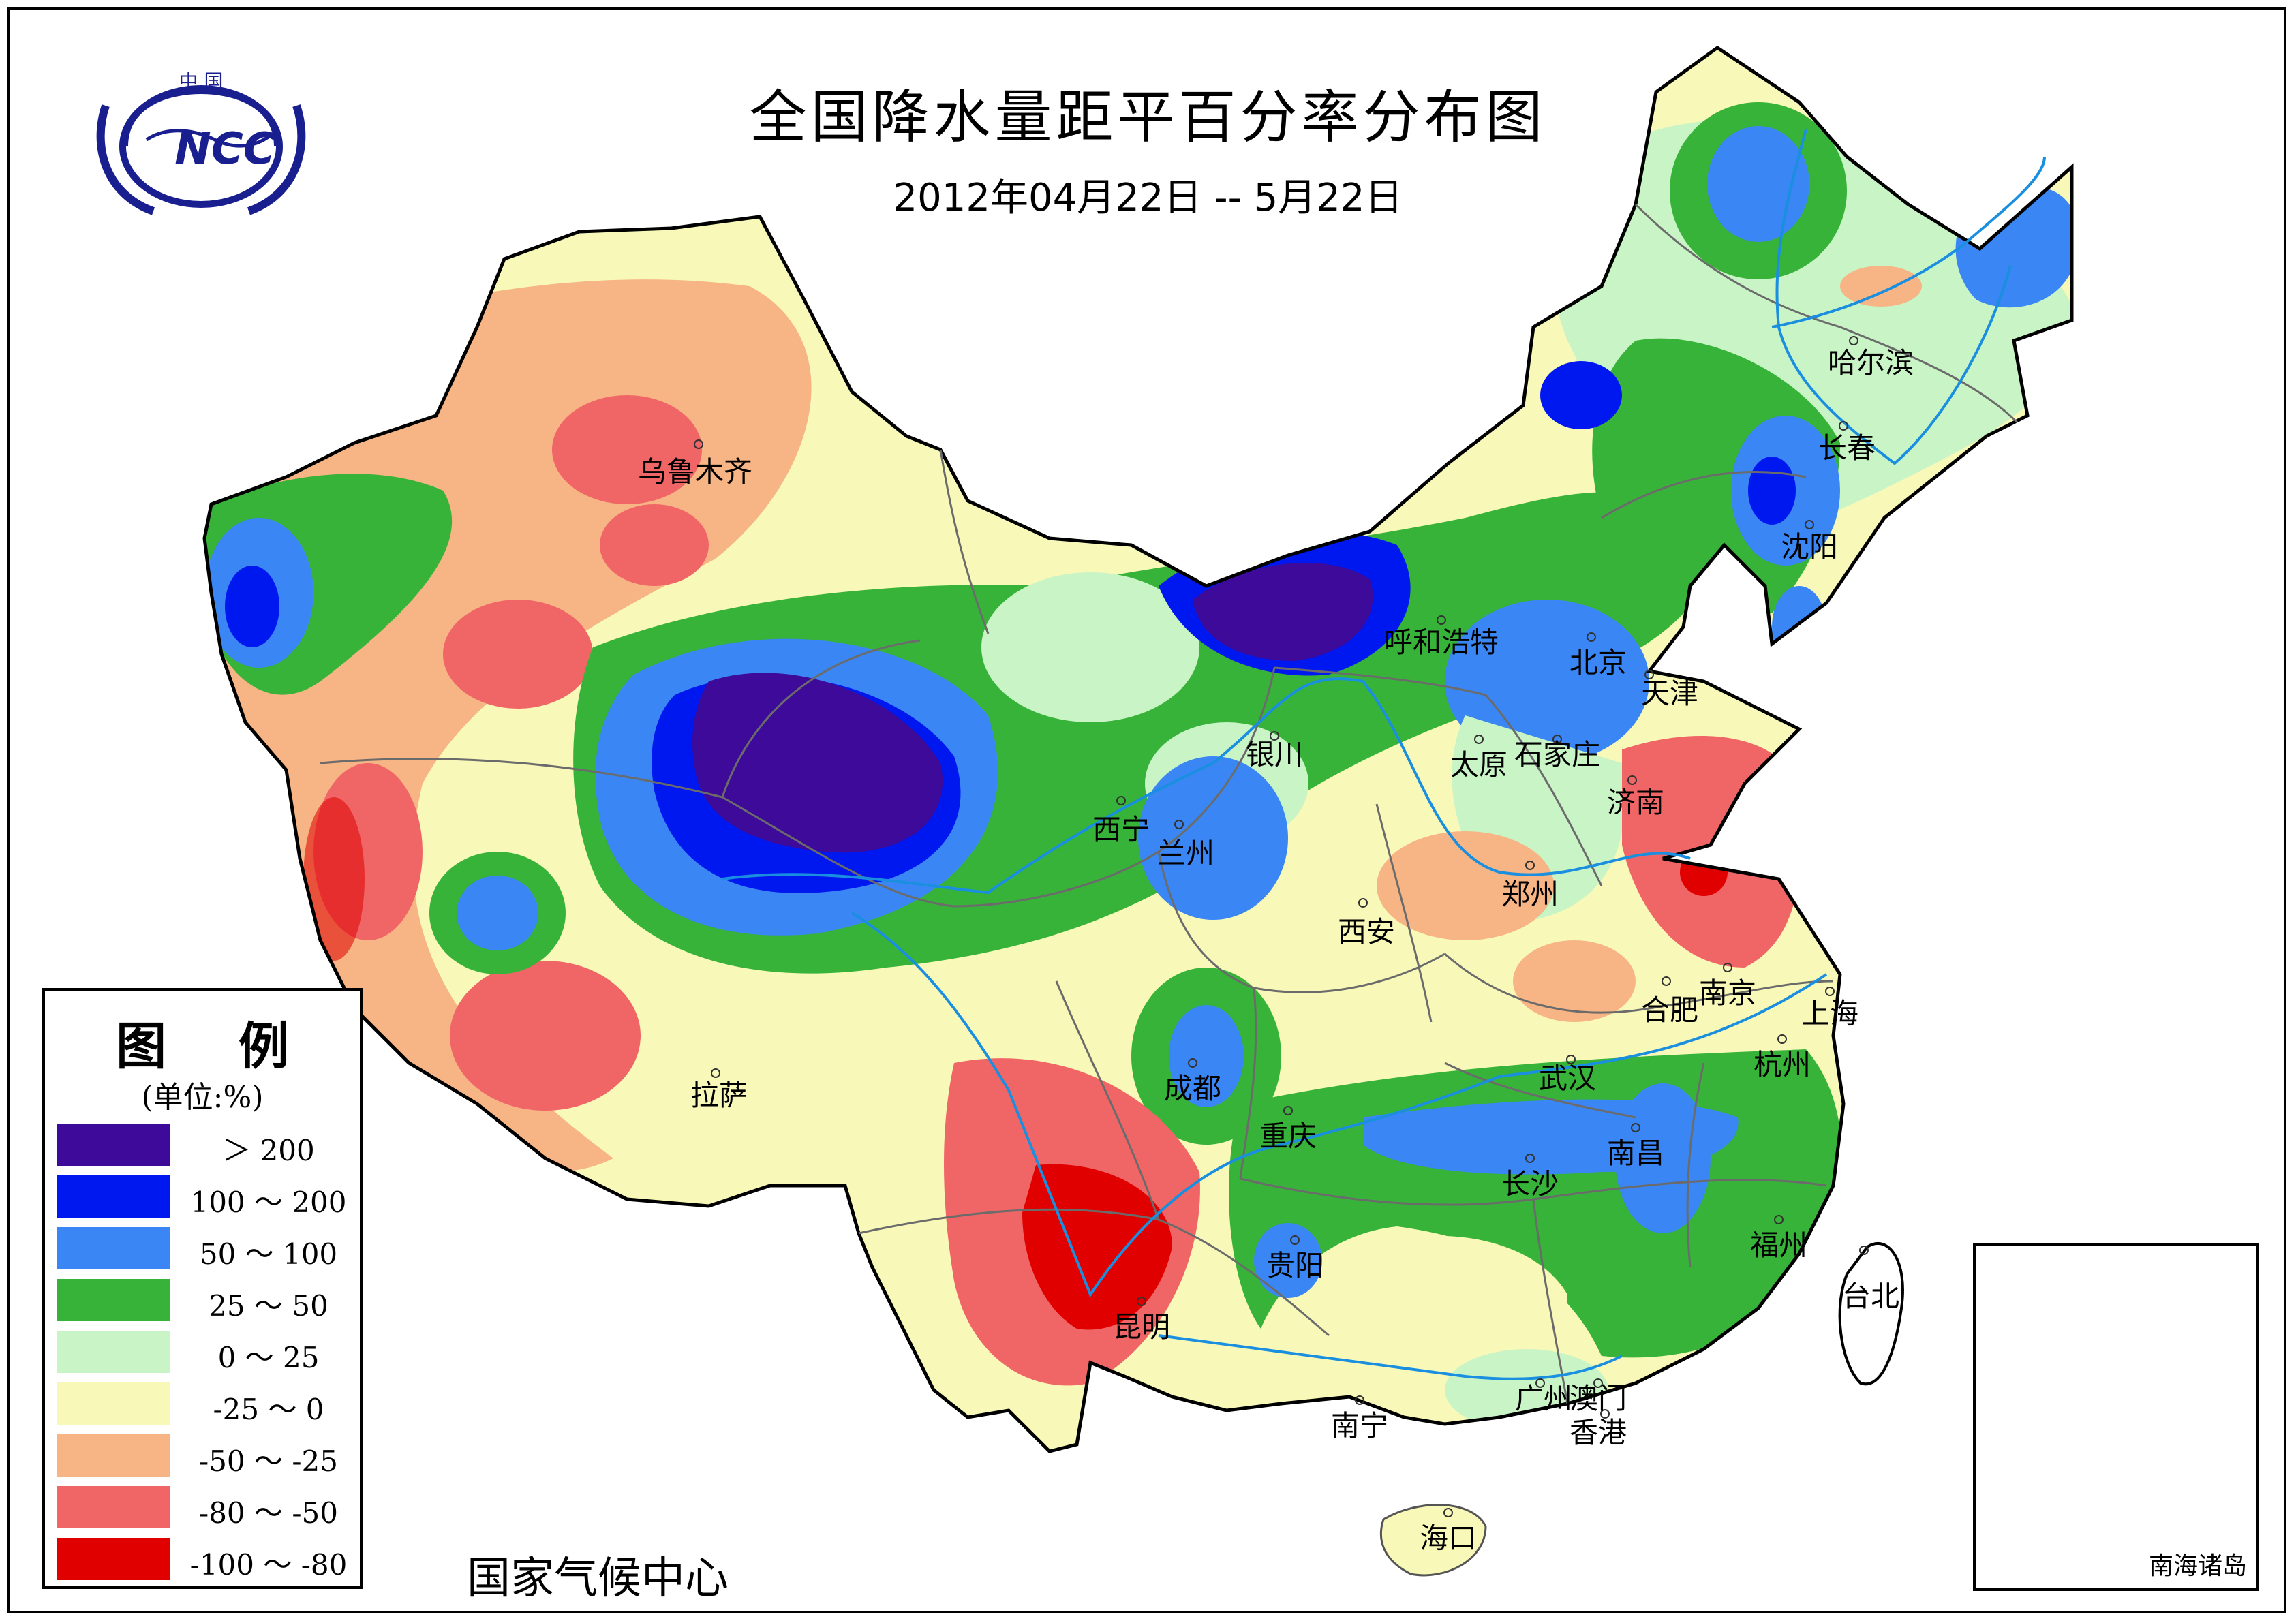  Describe the element at coordinates (1810, 546) in the screenshot. I see `city-label: 沈阳` at that location.